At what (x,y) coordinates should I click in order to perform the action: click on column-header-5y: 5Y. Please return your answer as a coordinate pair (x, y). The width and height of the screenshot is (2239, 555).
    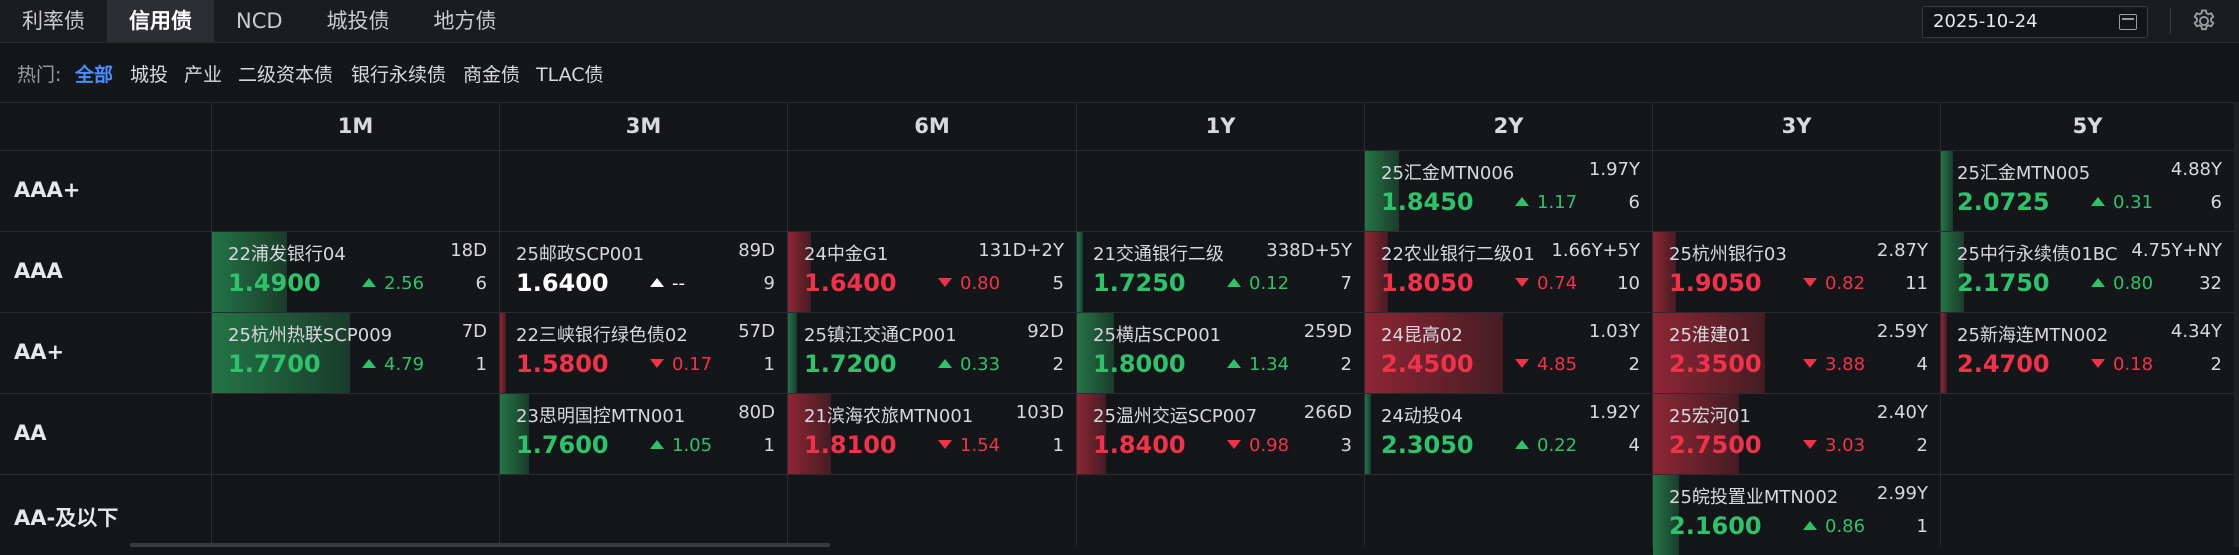
    Looking at the image, I should click on (2087, 126).